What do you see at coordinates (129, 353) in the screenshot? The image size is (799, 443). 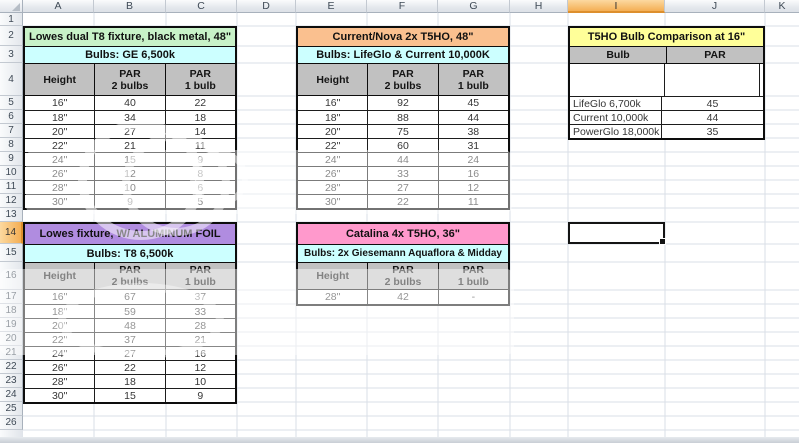 I see `cell-par-2bulbs: 27` at bounding box center [129, 353].